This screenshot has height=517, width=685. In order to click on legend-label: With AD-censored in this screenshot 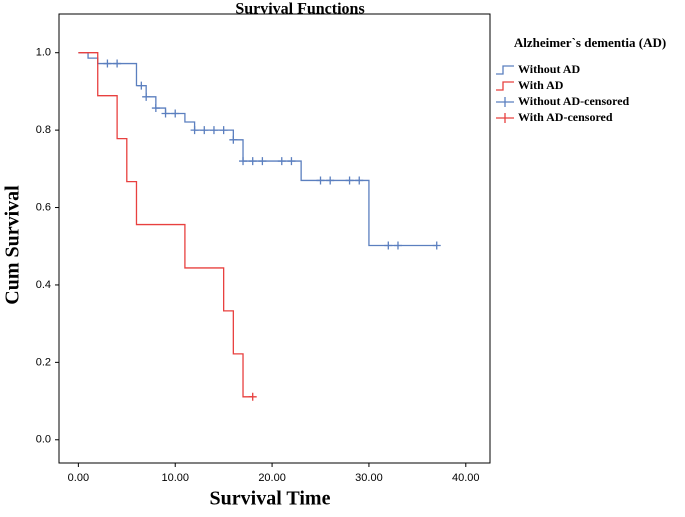, I will do `click(565, 117)`.